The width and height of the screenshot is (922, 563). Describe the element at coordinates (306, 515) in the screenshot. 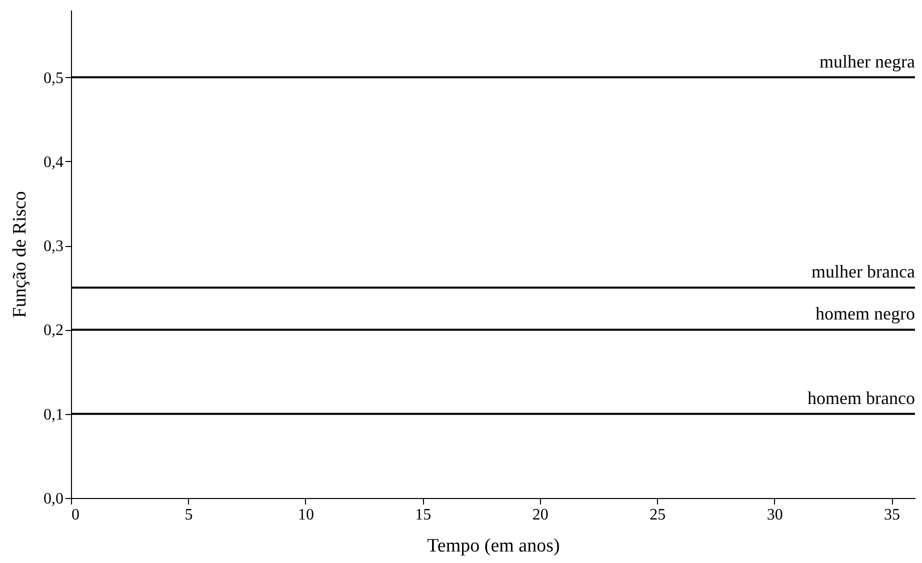

I see `x-tick-label: 10` at that location.